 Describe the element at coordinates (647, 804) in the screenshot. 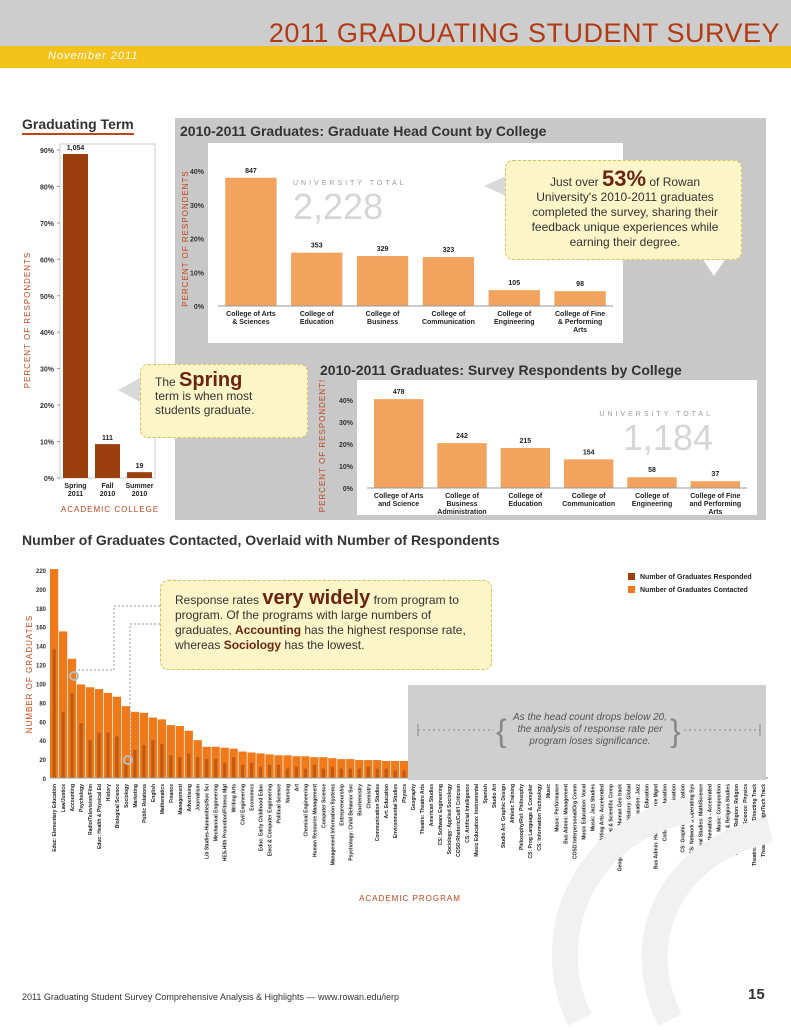

I see `program-label: Music: Education` at that location.